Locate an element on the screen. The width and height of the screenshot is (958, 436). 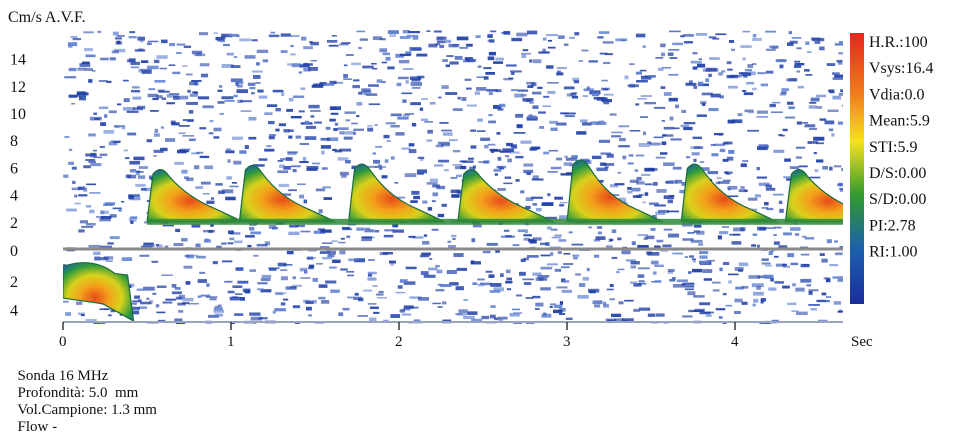
x-unit-label: Sec is located at coordinates (862, 342).